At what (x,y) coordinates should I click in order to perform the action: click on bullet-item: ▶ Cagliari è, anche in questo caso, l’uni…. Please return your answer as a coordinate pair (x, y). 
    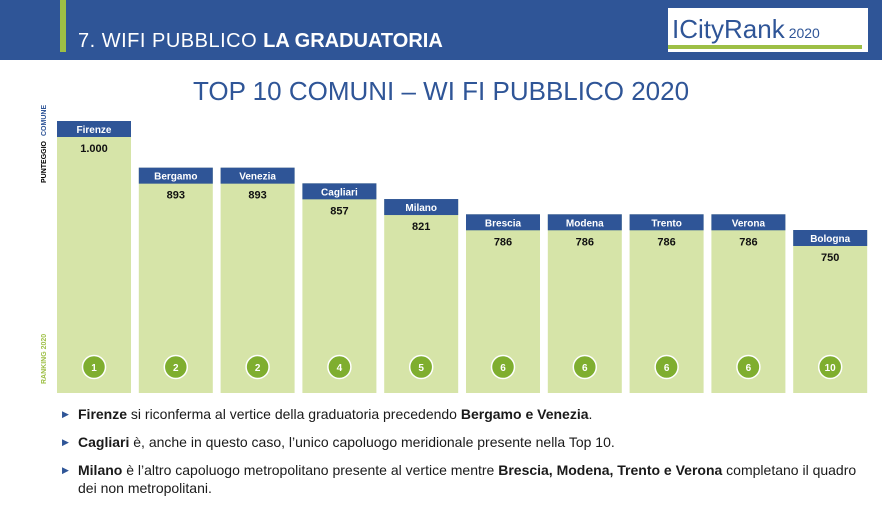
    Looking at the image, I should click on (462, 442).